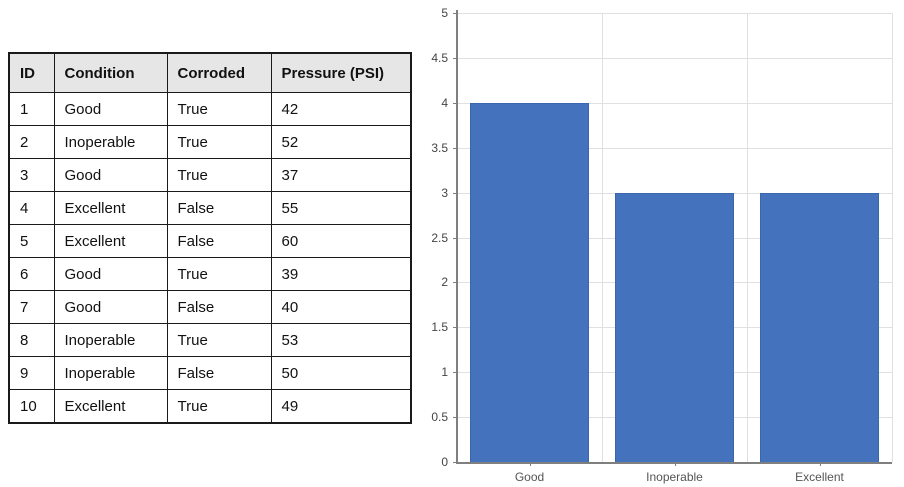 The width and height of the screenshot is (904, 487). What do you see at coordinates (31, 241) in the screenshot?
I see `table-cell: 5` at bounding box center [31, 241].